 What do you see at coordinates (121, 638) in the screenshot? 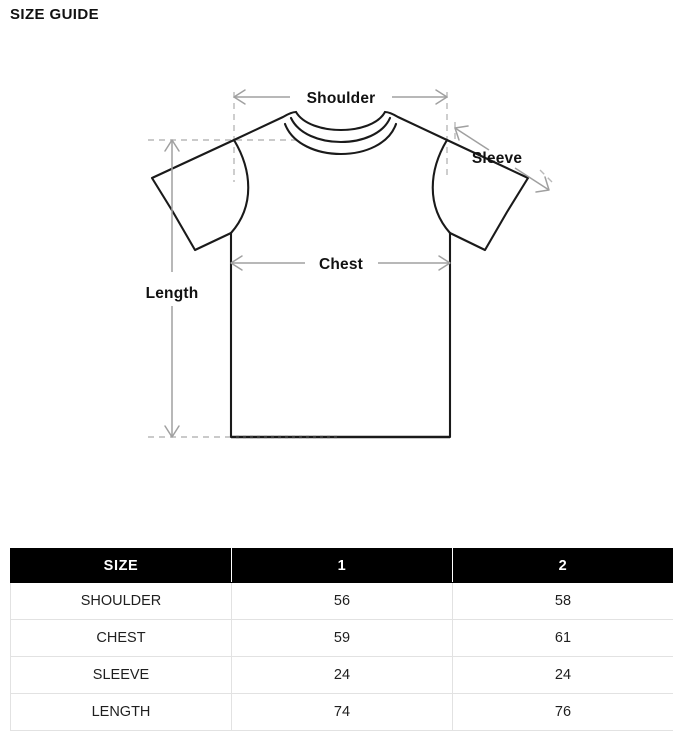
I see `row-label: CHEST` at bounding box center [121, 638].